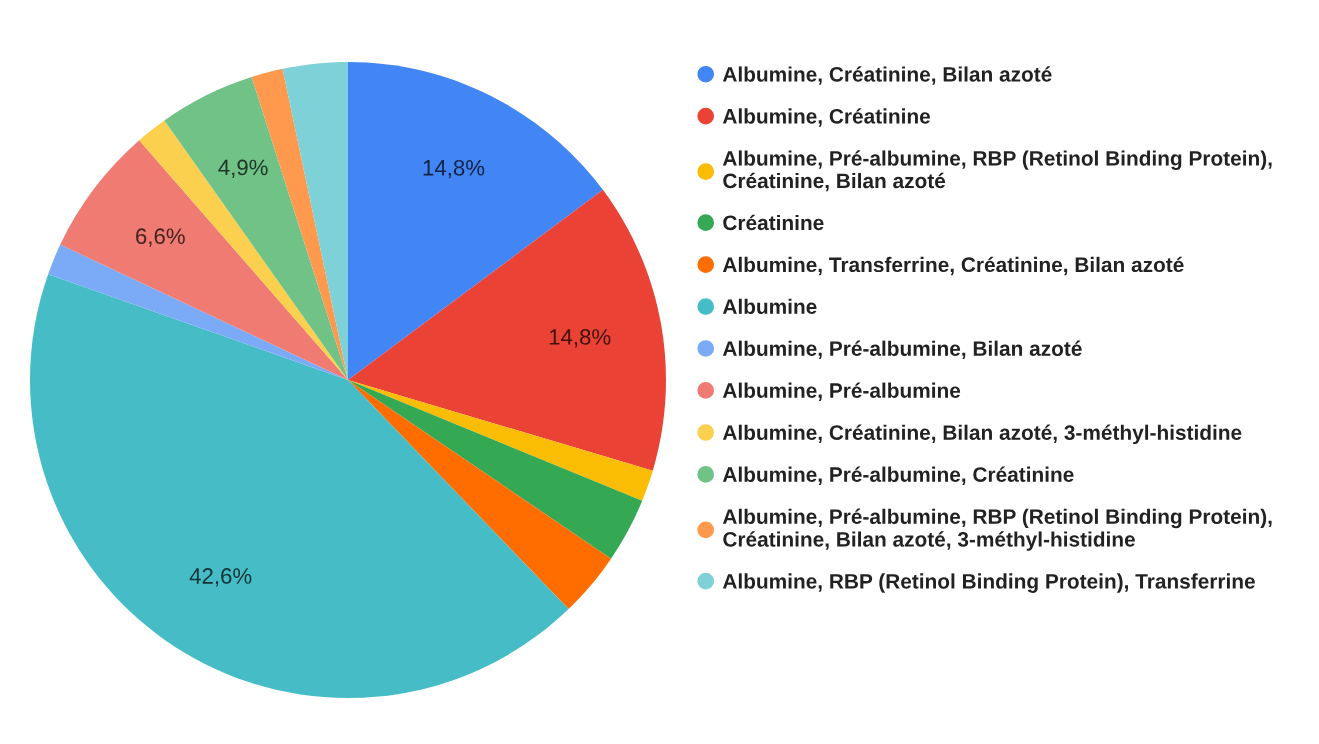 This screenshot has width=1319, height=744. What do you see at coordinates (988, 583) in the screenshot?
I see `legend-label: Albumine, RBP (Retinol Binding Protein), Transferrine` at bounding box center [988, 583].